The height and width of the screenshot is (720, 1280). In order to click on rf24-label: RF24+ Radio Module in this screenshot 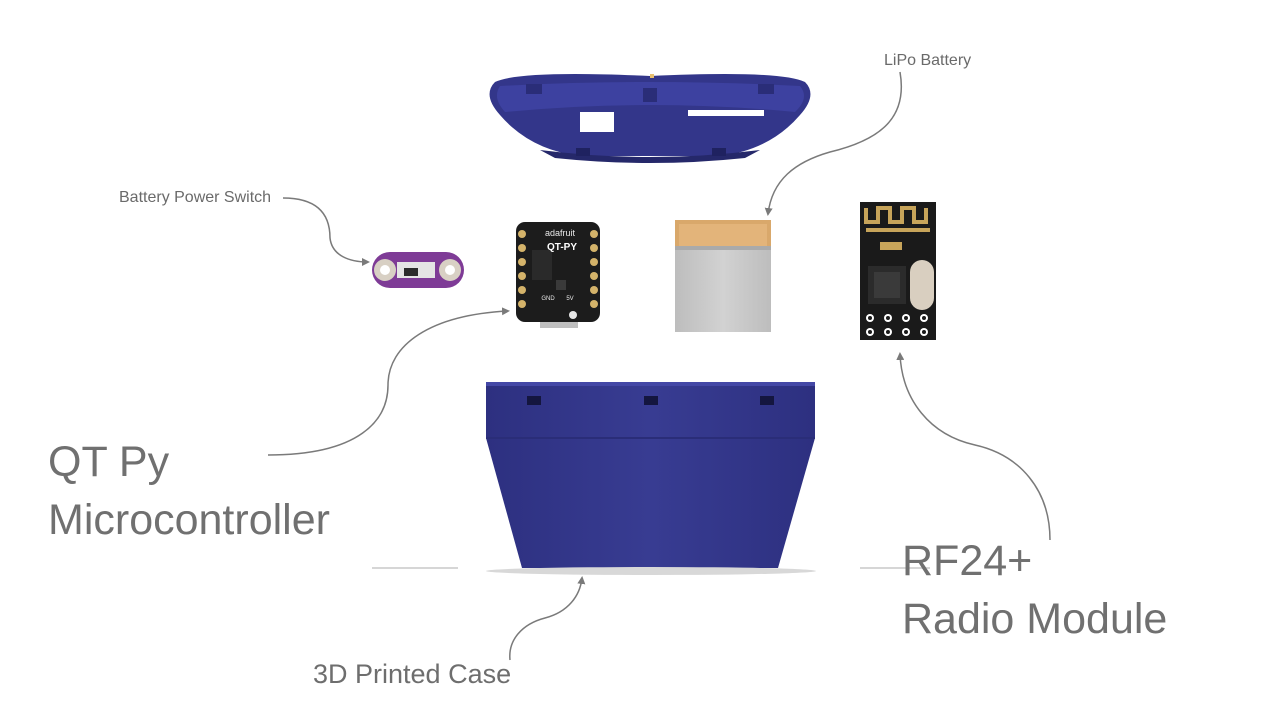, I will do `click(1034, 590)`.